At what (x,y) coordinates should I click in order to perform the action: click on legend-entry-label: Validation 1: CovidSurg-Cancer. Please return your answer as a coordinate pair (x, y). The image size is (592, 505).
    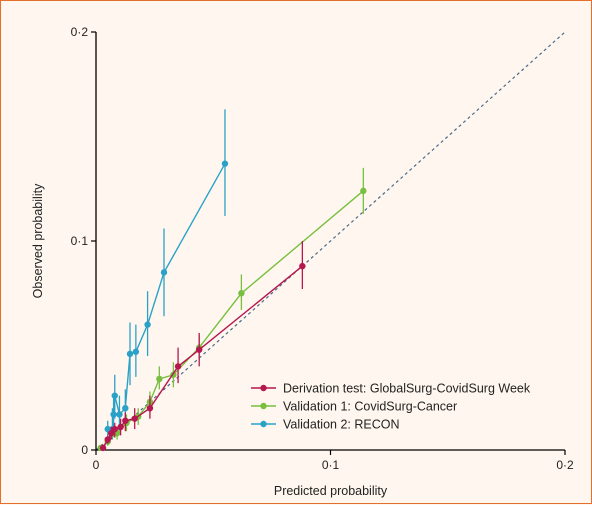
    Looking at the image, I should click on (370, 407).